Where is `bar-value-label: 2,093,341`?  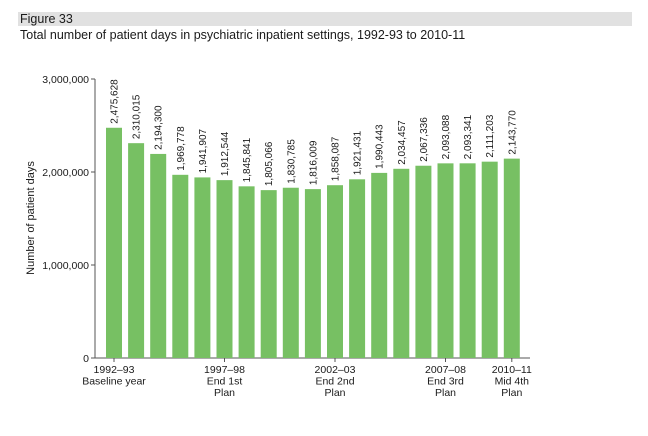 bar-value-label: 2,093,341 is located at coordinates (468, 136).